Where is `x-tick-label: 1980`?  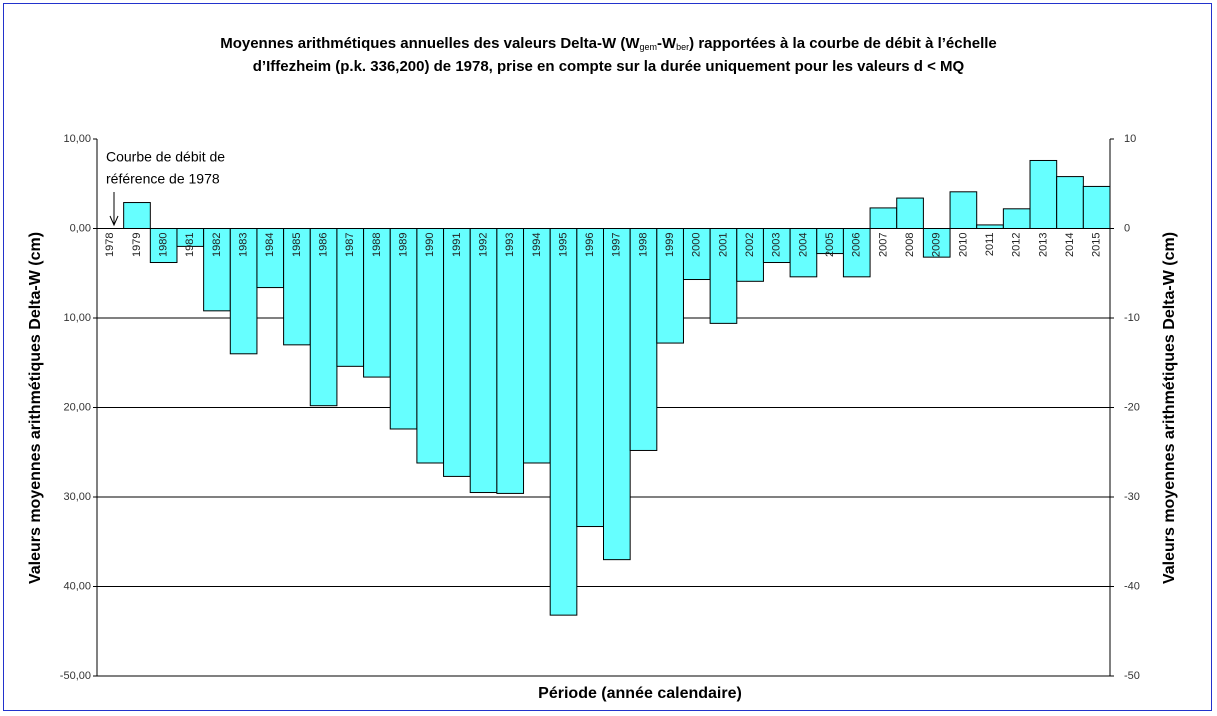
x-tick-label: 1980 is located at coordinates (164, 245).